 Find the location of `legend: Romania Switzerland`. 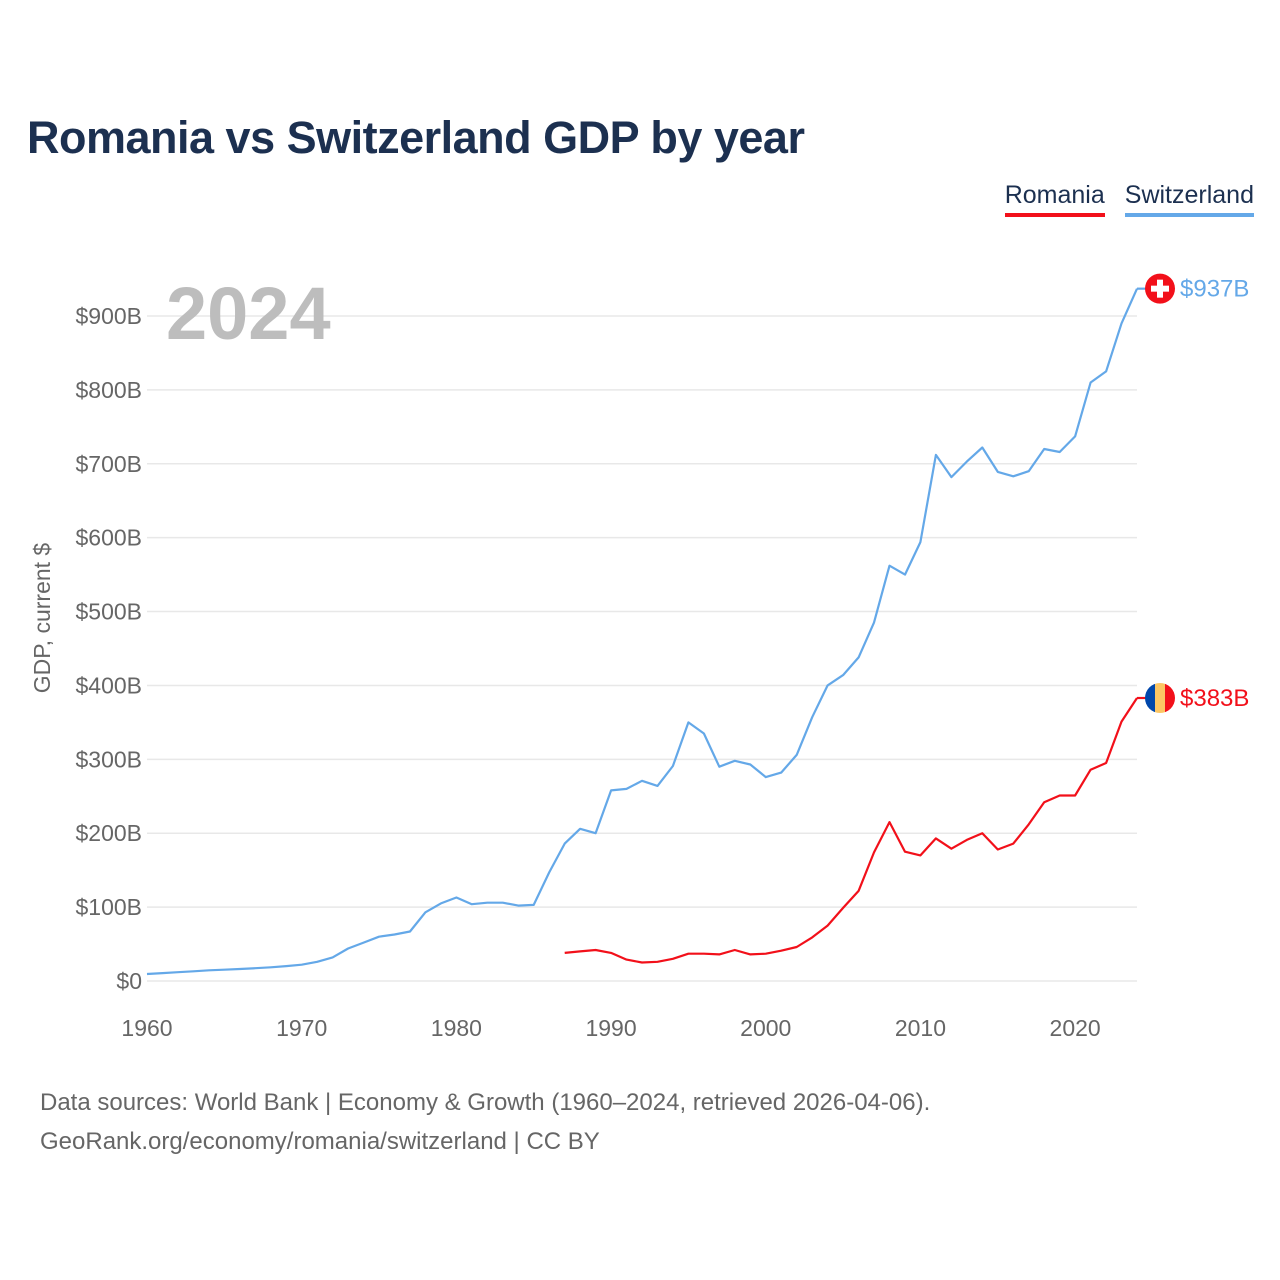

legend: Romania Switzerland is located at coordinates (1129, 199).